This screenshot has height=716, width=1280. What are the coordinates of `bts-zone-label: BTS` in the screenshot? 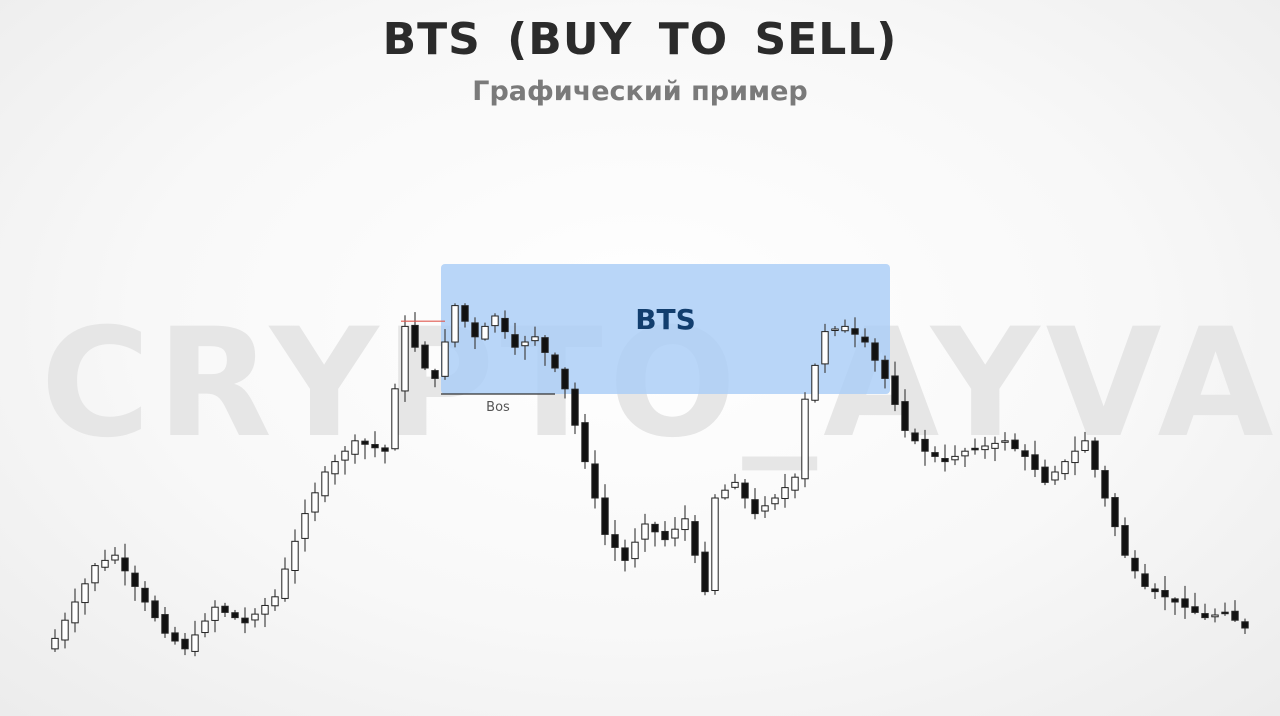 It's located at (665, 319).